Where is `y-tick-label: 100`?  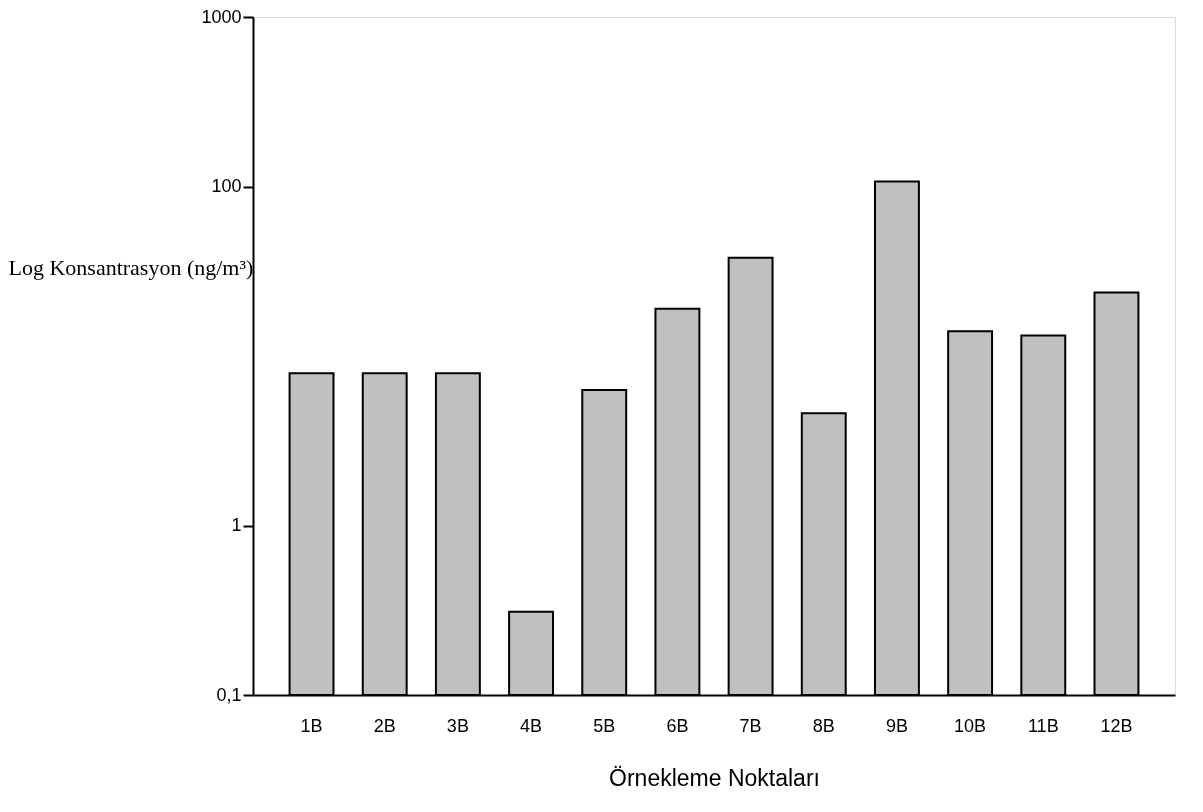 y-tick-label: 100 is located at coordinates (226, 186).